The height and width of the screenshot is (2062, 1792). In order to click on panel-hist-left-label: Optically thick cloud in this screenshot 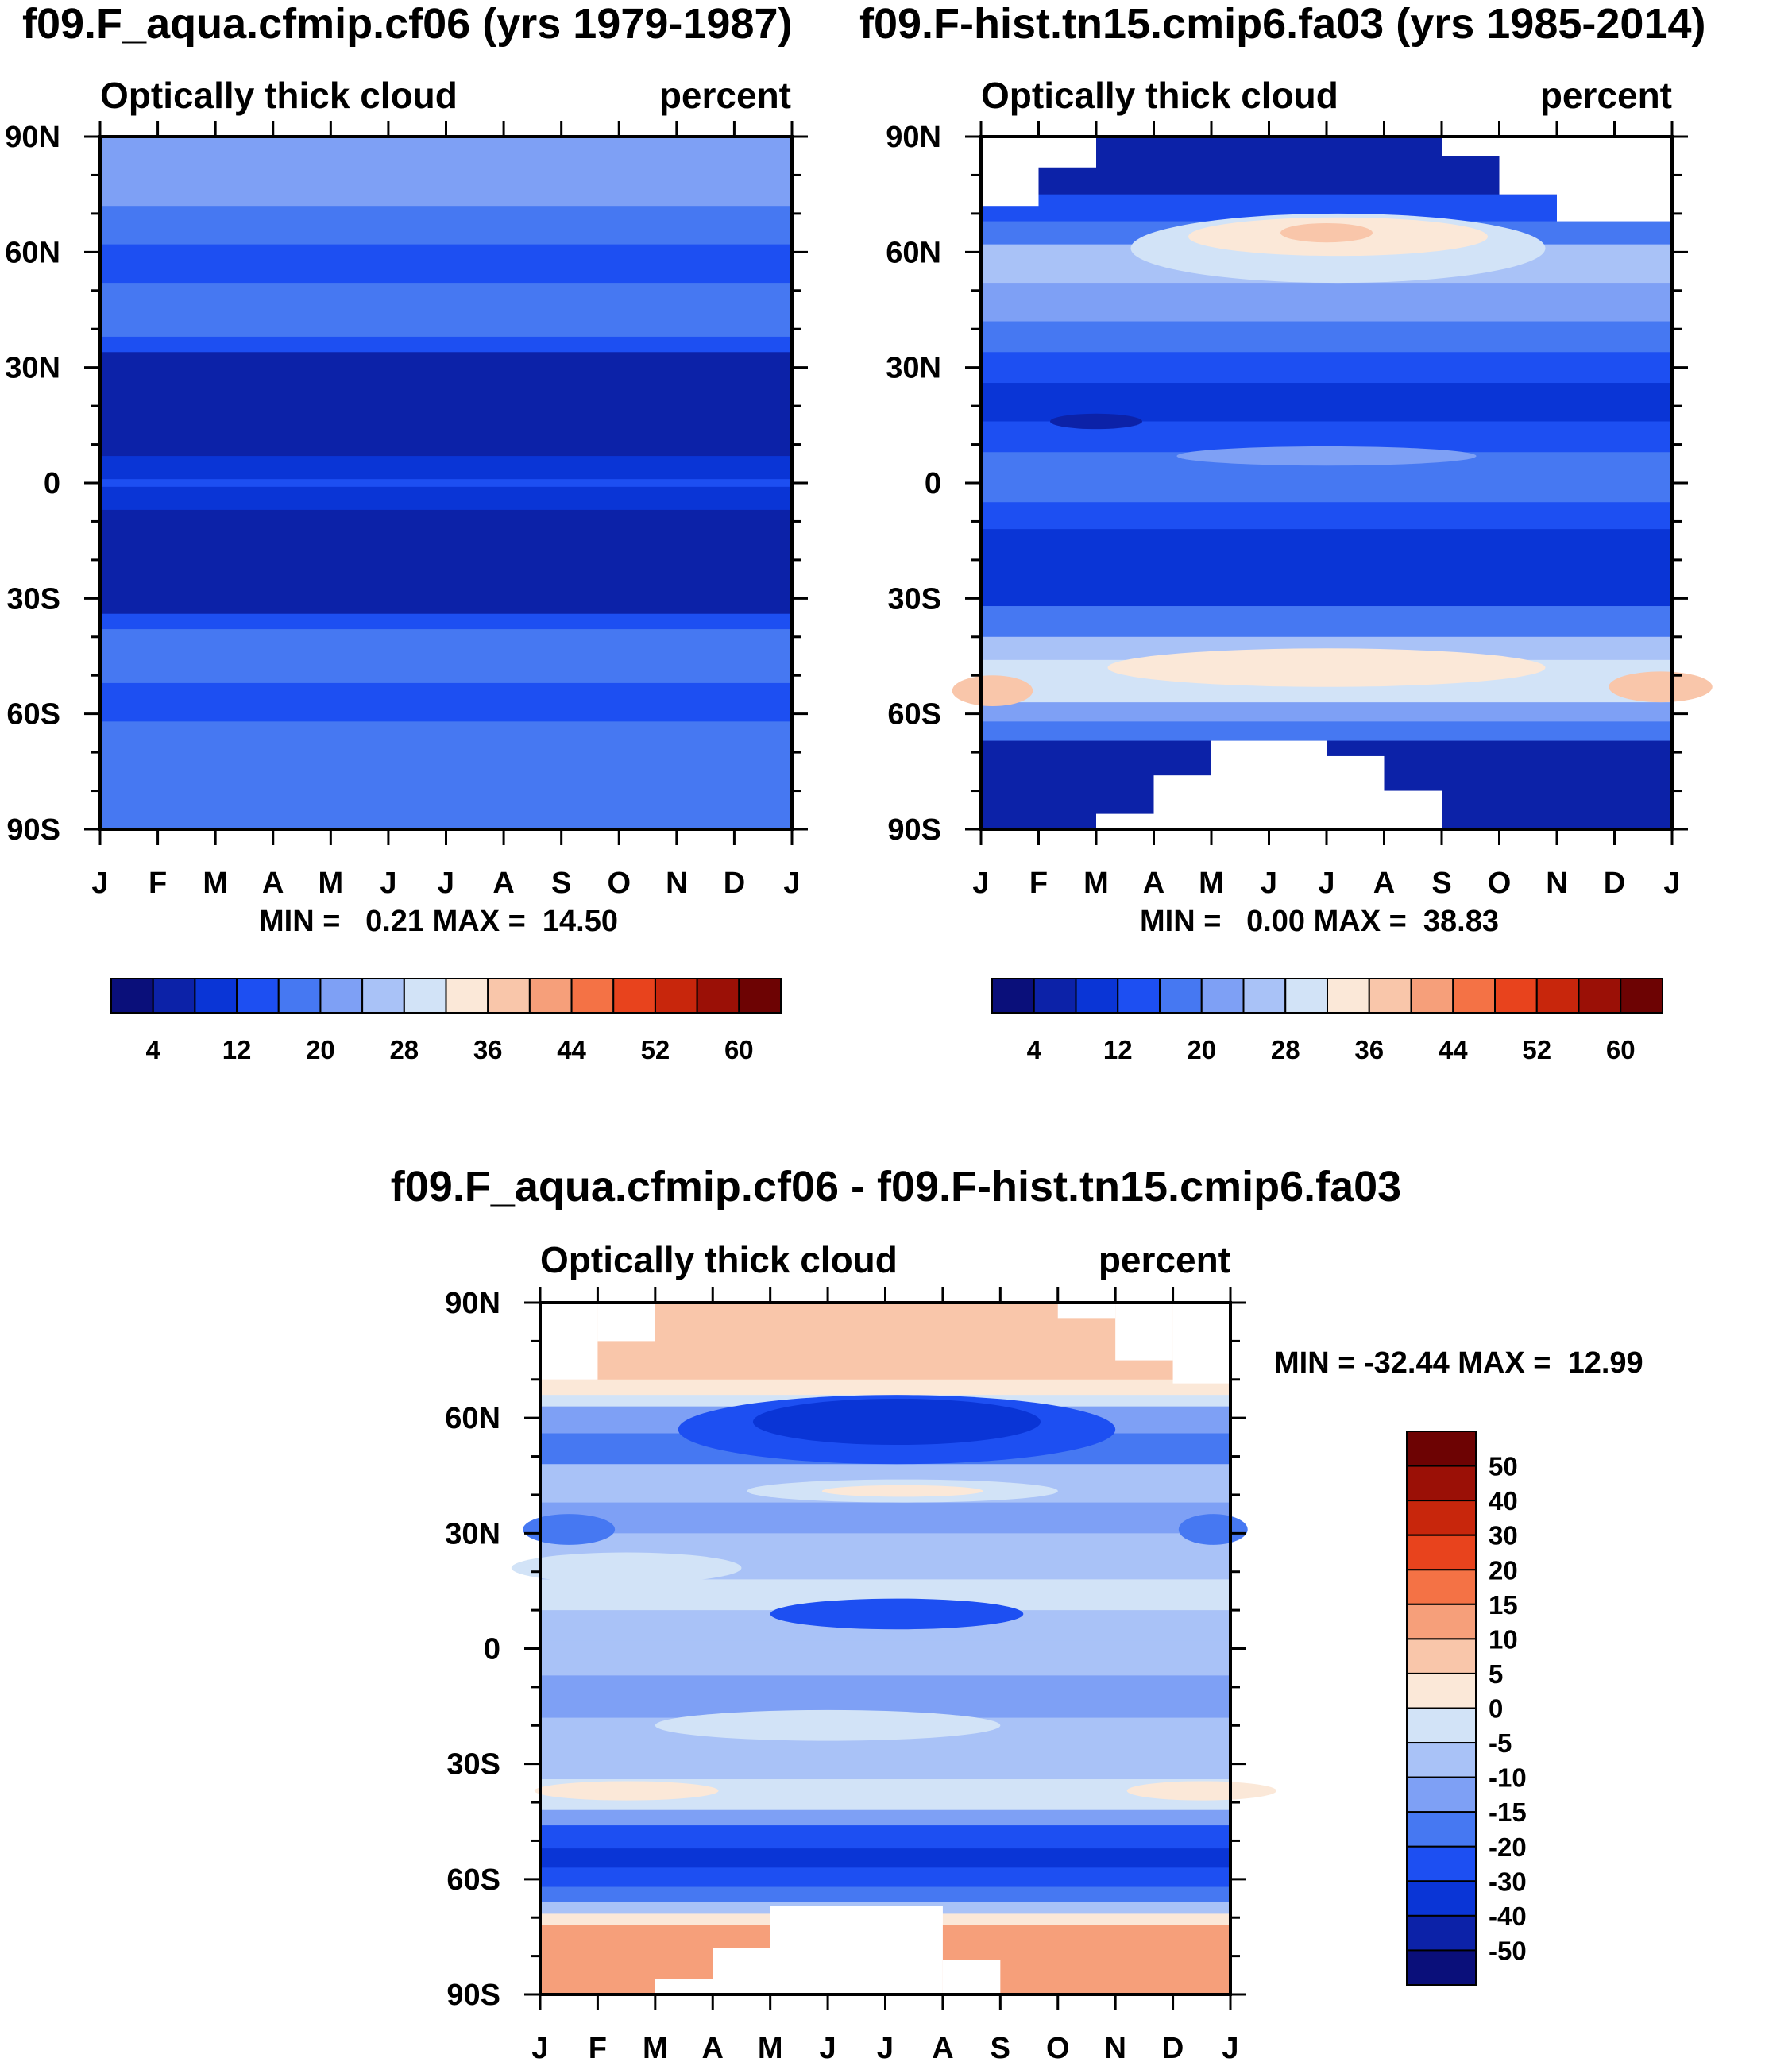, I will do `click(1159, 96)`.